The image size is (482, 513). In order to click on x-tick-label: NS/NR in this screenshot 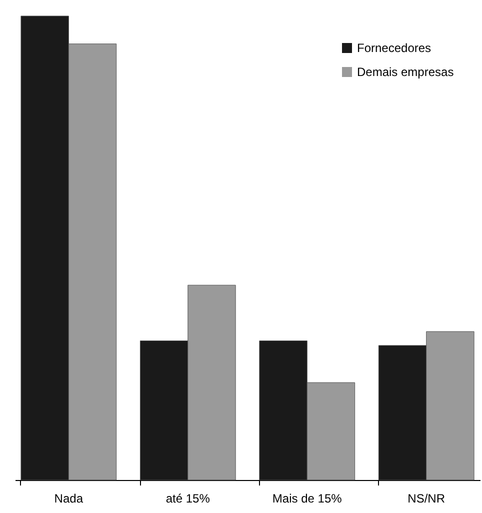, I will do `click(427, 499)`.